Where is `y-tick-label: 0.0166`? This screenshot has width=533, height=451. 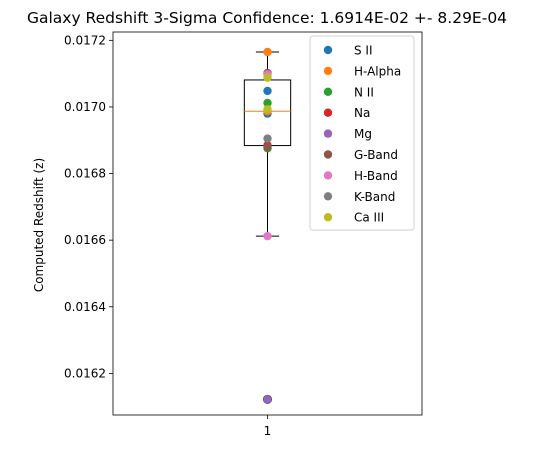
y-tick-label: 0.0166 is located at coordinates (85, 240).